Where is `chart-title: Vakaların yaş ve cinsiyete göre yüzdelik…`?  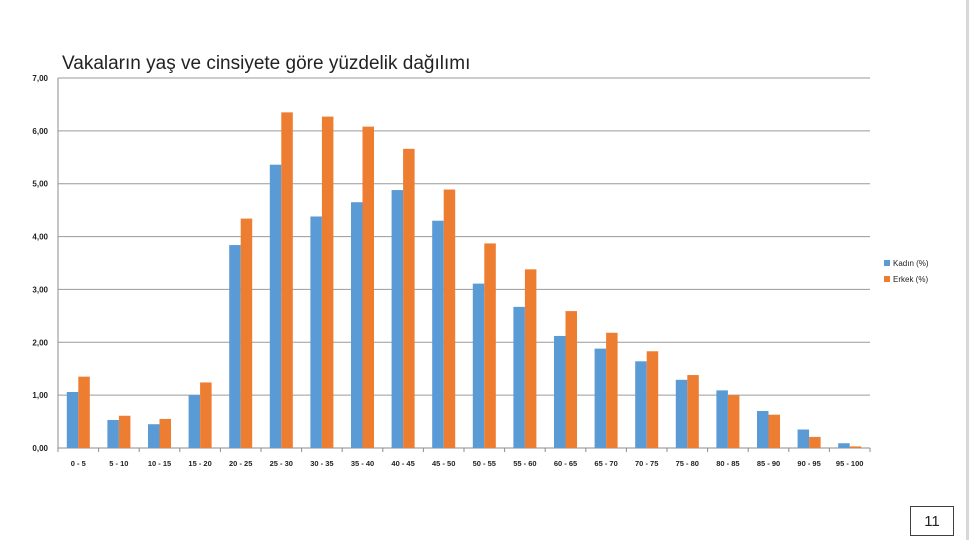 chart-title: Vakaların yaş ve cinsiyete göre yüzdelik… is located at coordinates (266, 63).